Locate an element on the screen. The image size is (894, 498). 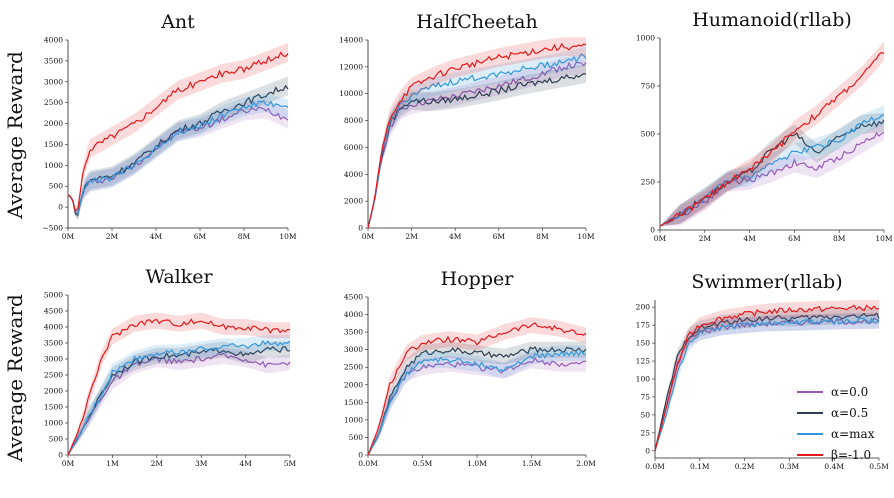
y-tick-label: 4500 is located at coordinates (53, 311).